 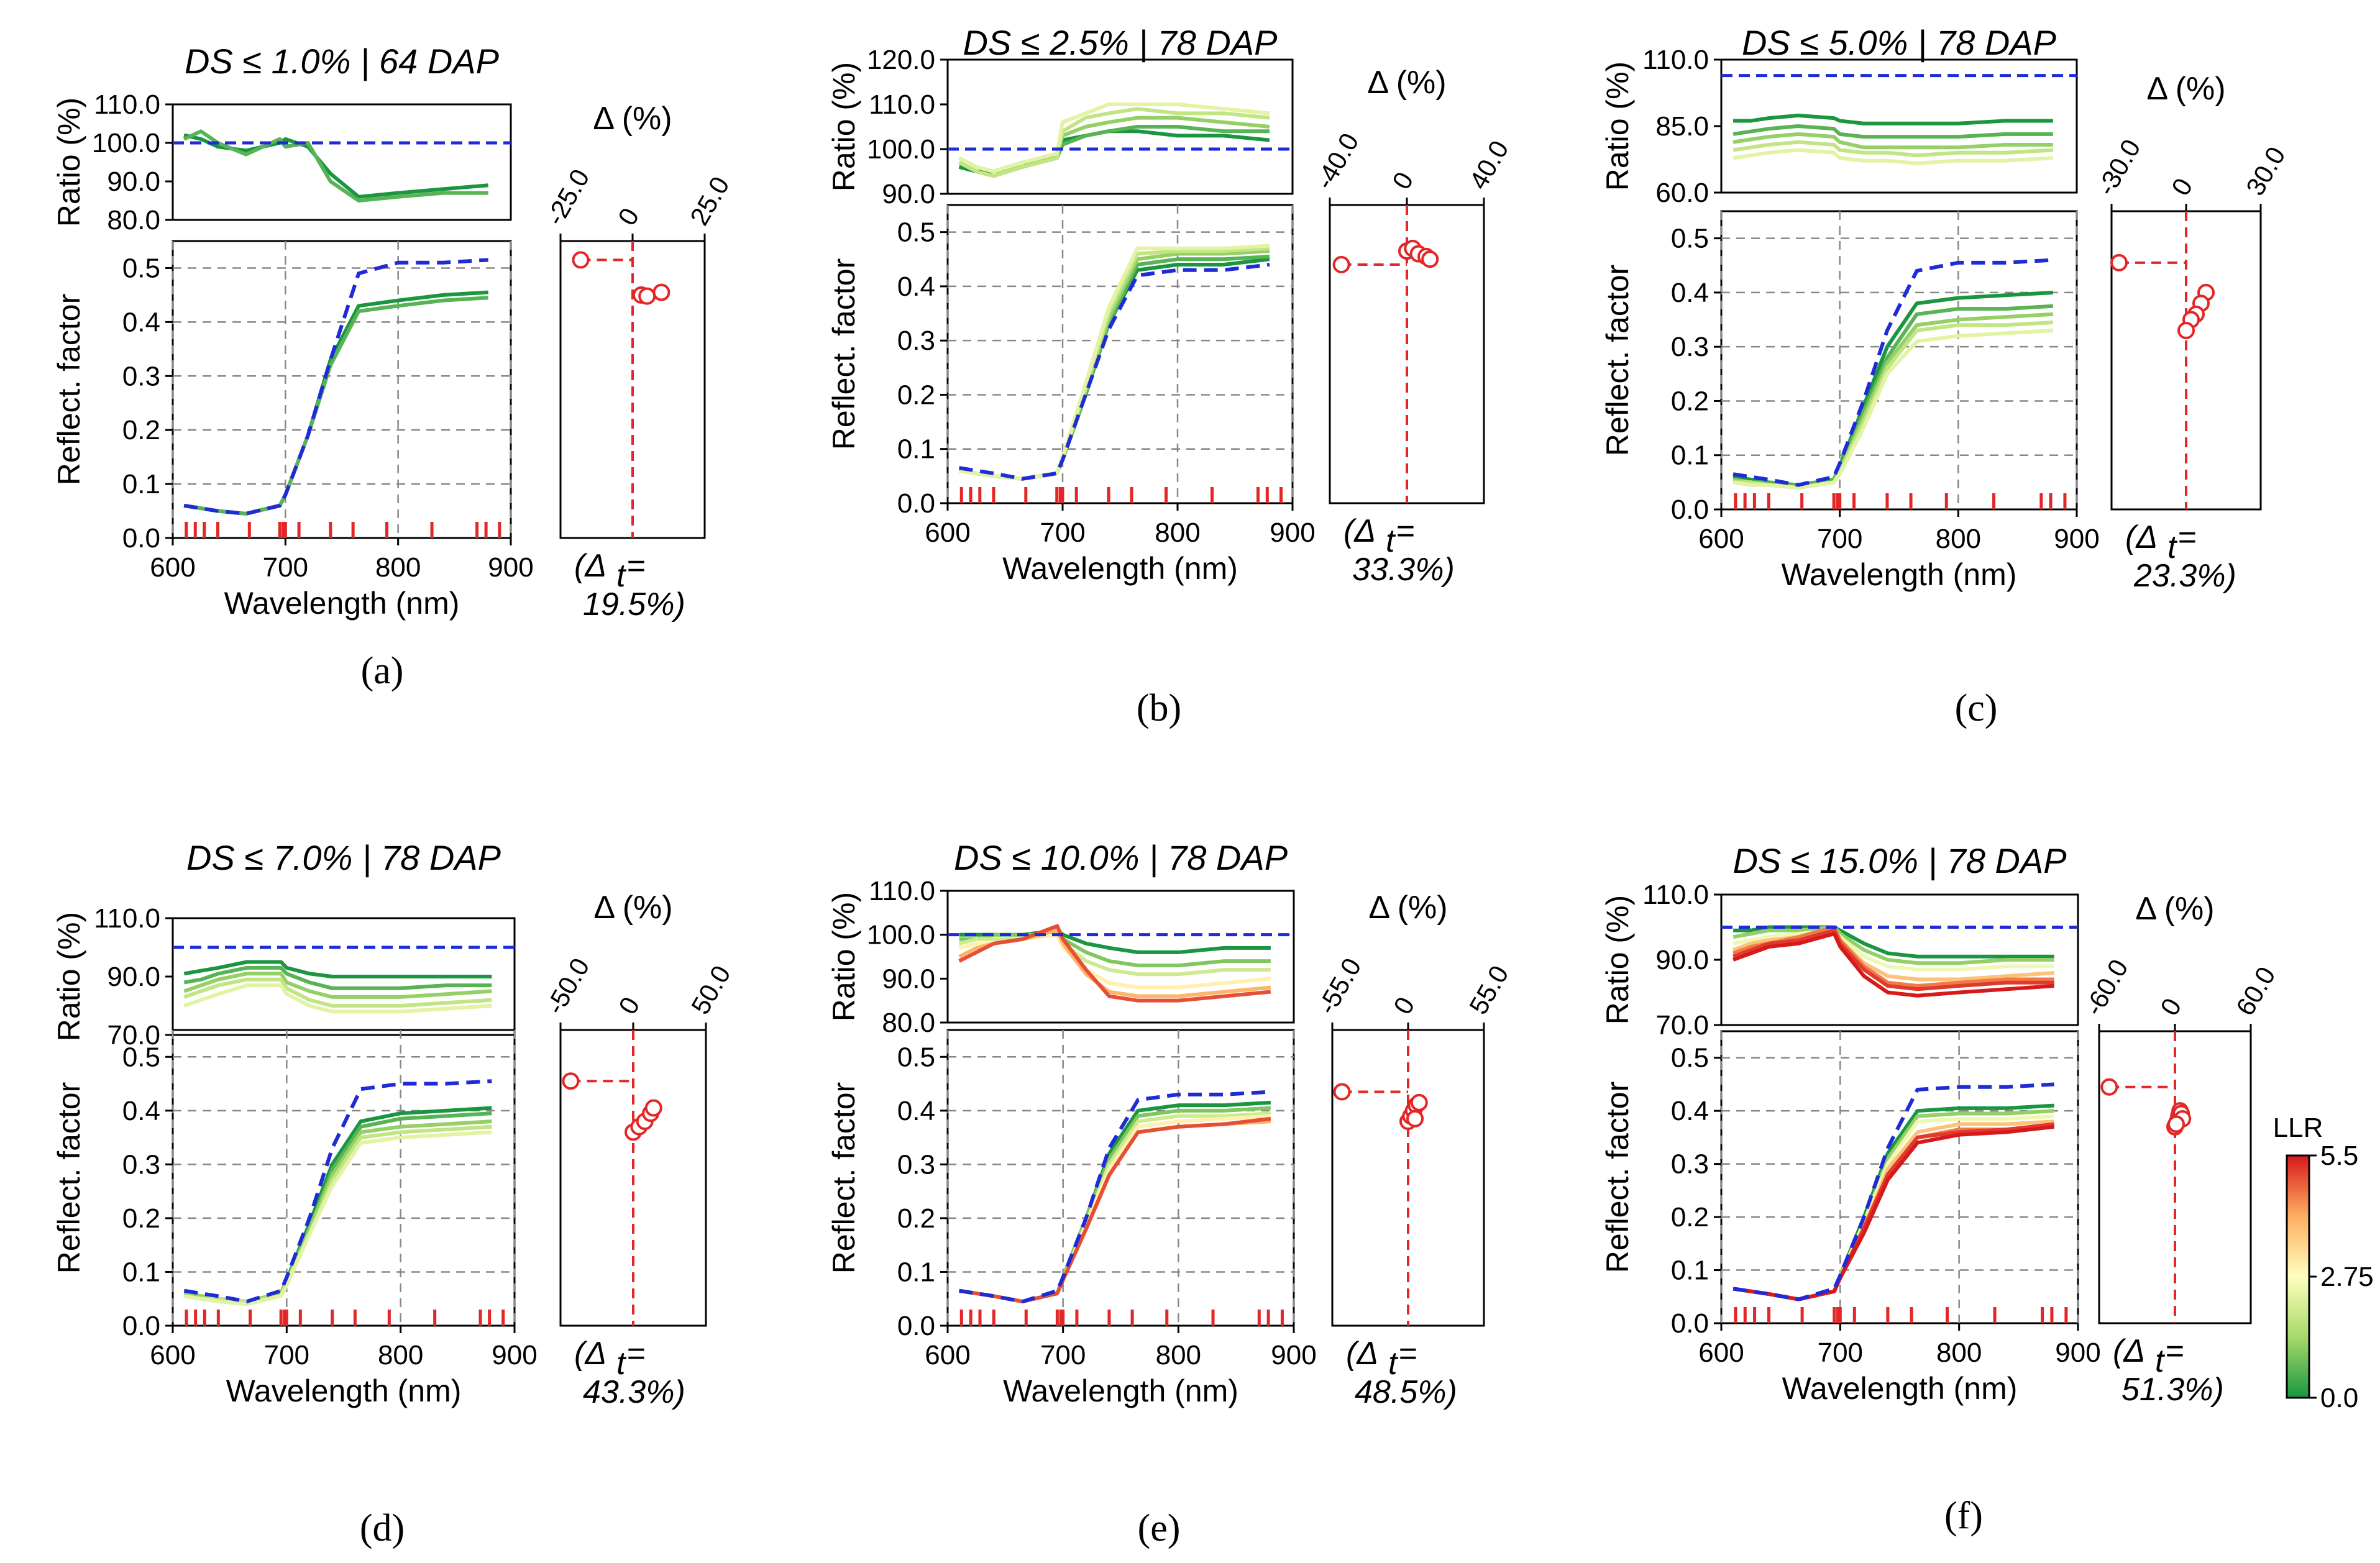 What do you see at coordinates (2298, 1128) in the screenshot?
I see `colorbar-title: LLR` at bounding box center [2298, 1128].